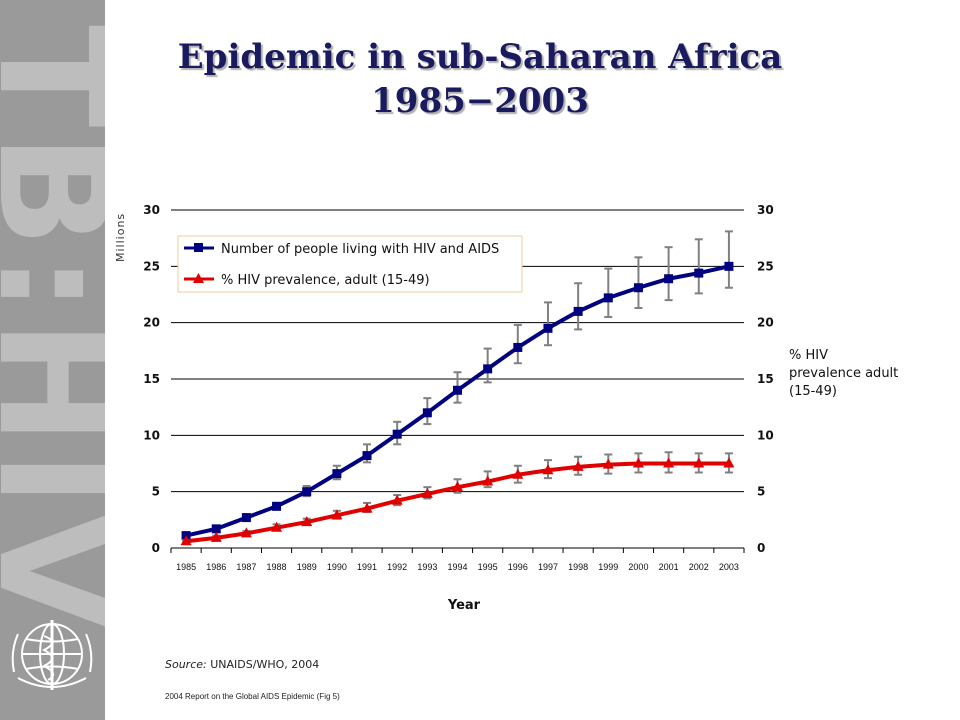  I want to click on source-line: Source: UNAIDS/WHO, 2004, so click(242, 664).